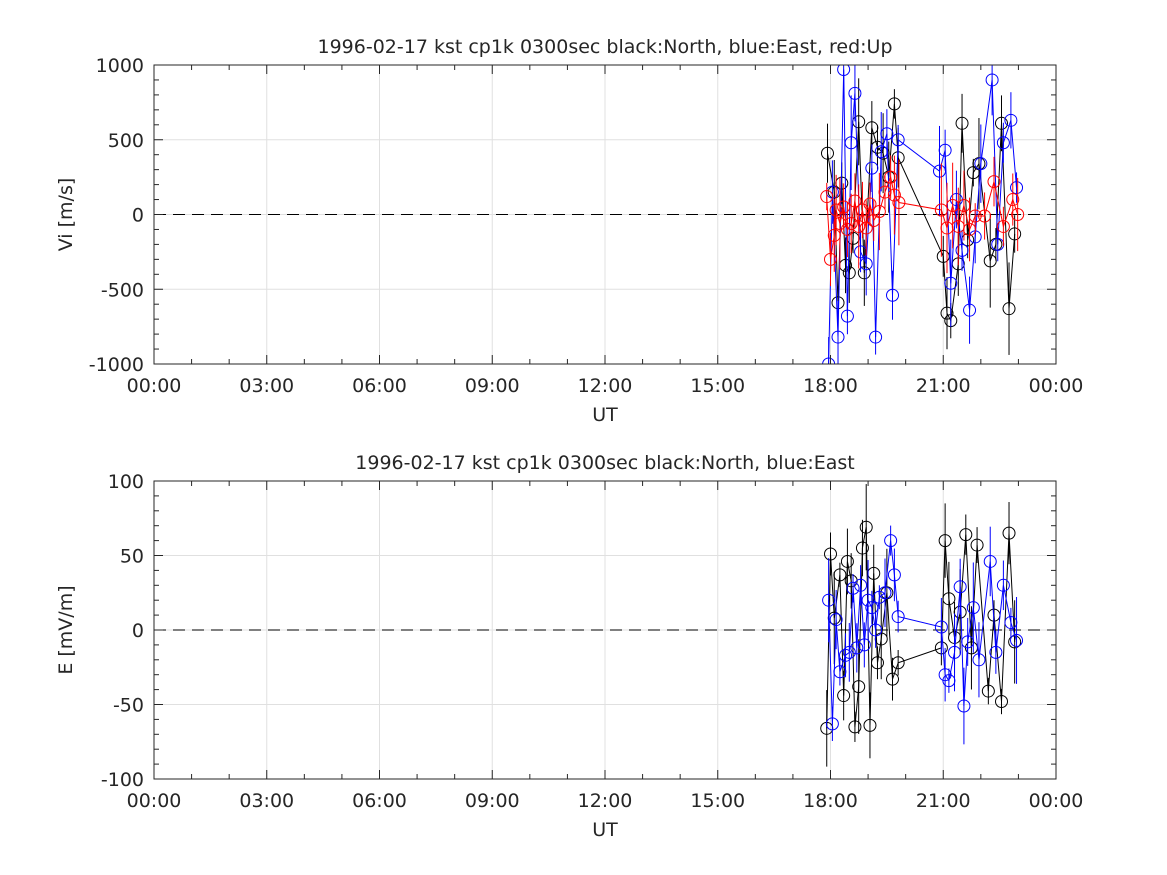  I want to click on y-tick-label: 1000, so click(120, 66).